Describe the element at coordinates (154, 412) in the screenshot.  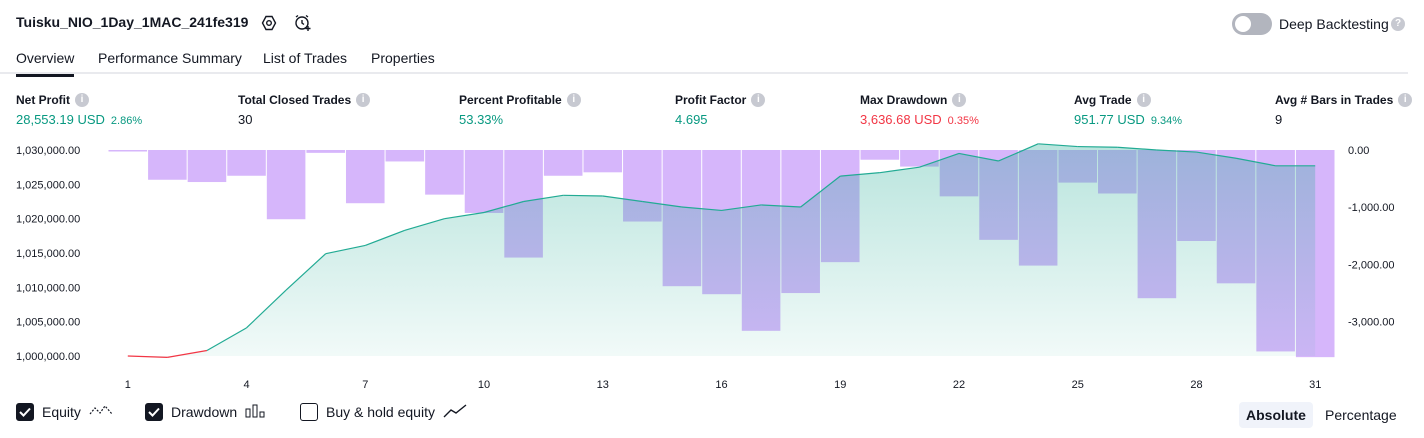
I see `drawdown-checkbox` at that location.